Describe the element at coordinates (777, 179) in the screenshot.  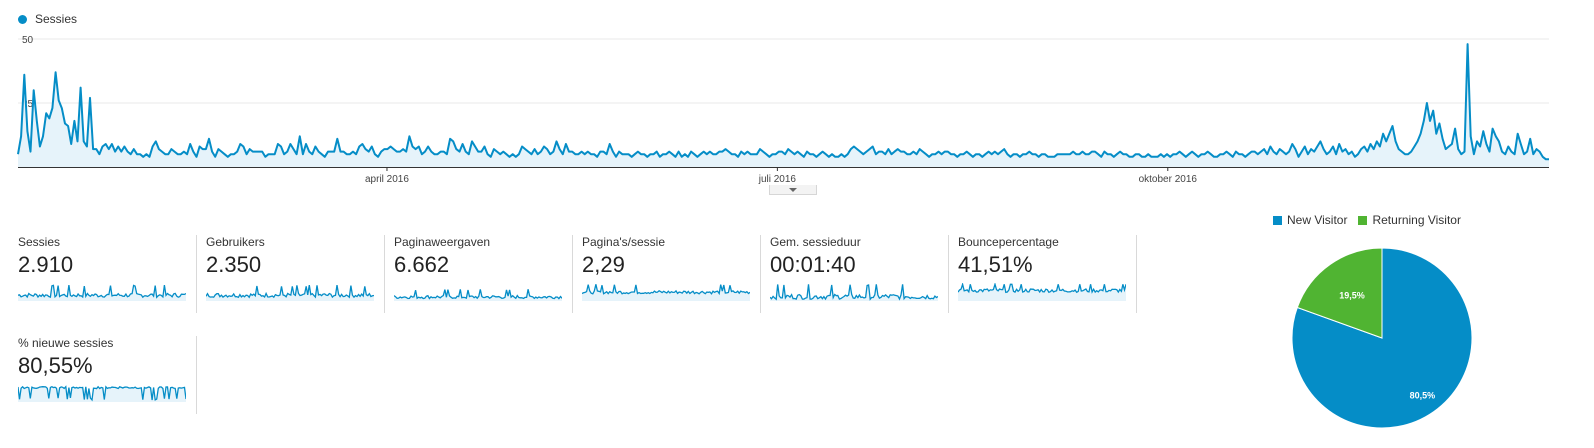
I see `x-tick-label: juli 2016` at that location.